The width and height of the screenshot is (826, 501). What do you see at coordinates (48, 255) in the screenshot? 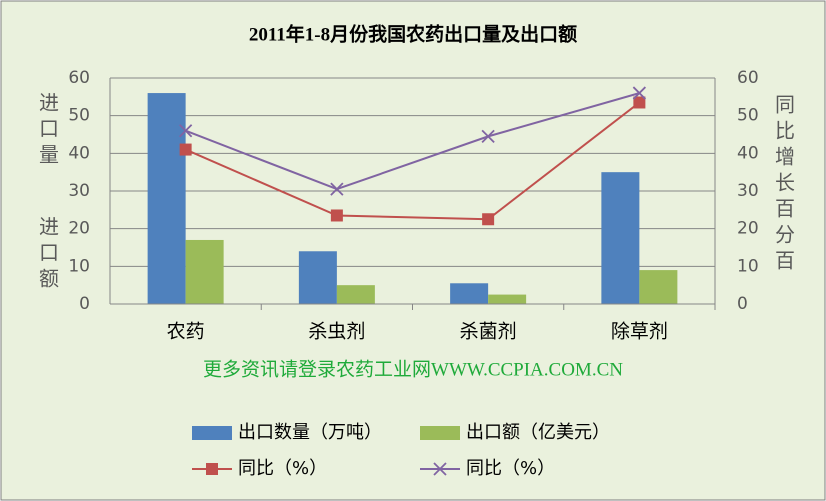
I see `y-axis-label: 进口额` at bounding box center [48, 255].